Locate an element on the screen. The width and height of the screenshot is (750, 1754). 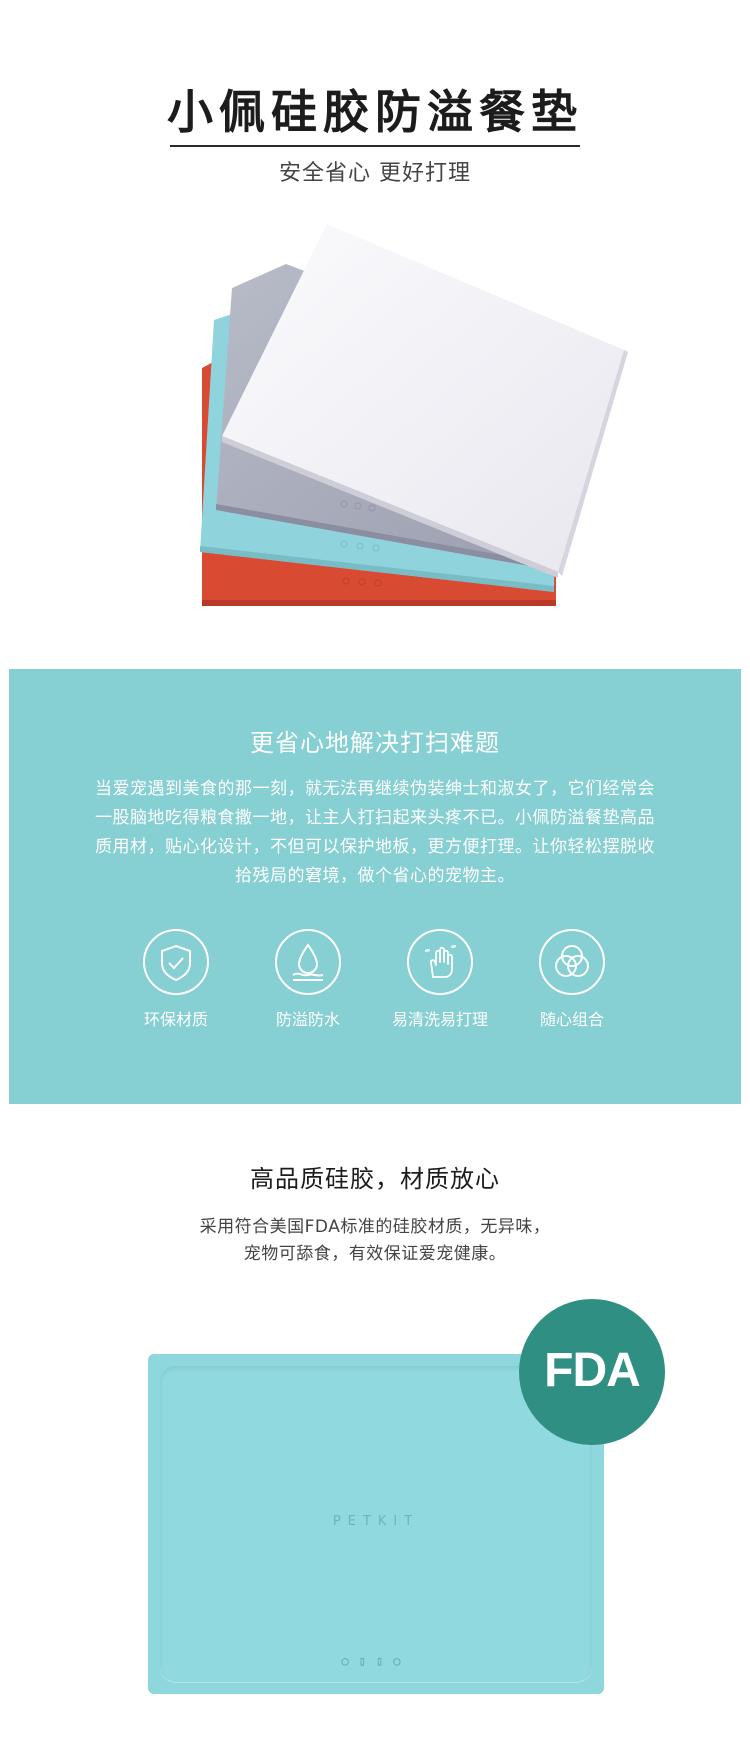
mat-brand-logo: PETKIT is located at coordinates (376, 1521).